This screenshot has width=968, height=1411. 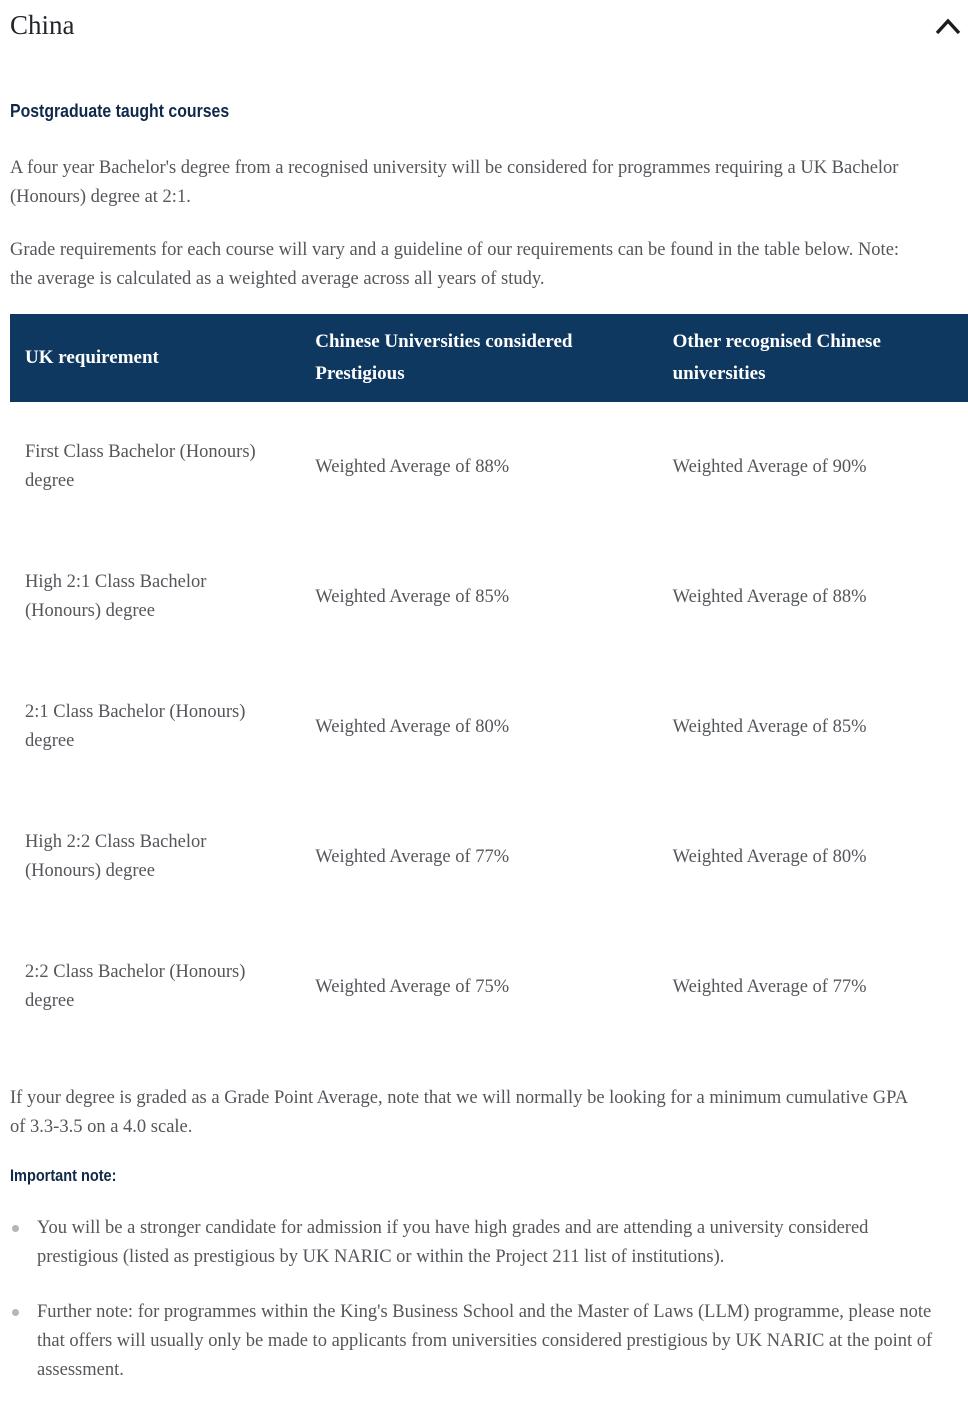 What do you see at coordinates (812, 358) in the screenshot?
I see `column-header-other: Other recognised Chinese universities` at bounding box center [812, 358].